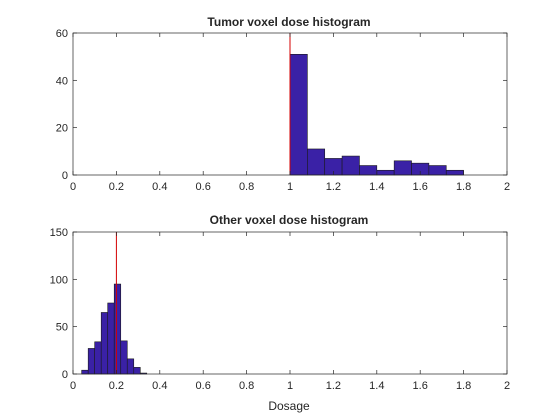  Describe the element at coordinates (159, 187) in the screenshot. I see `tumor-histogram-xtick-label: 0.4` at that location.